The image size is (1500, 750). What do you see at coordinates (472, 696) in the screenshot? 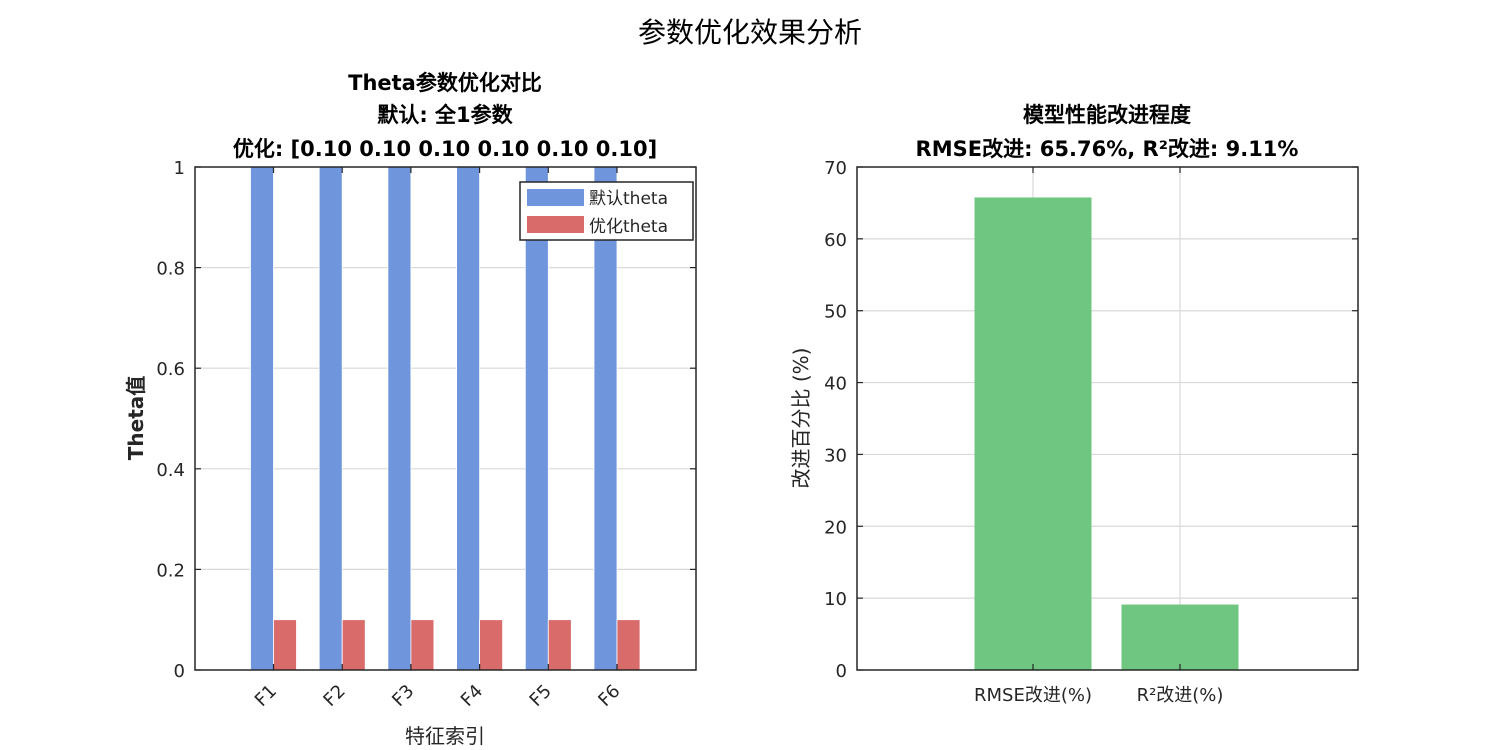
I see `x-tick-label: F4` at bounding box center [472, 696].